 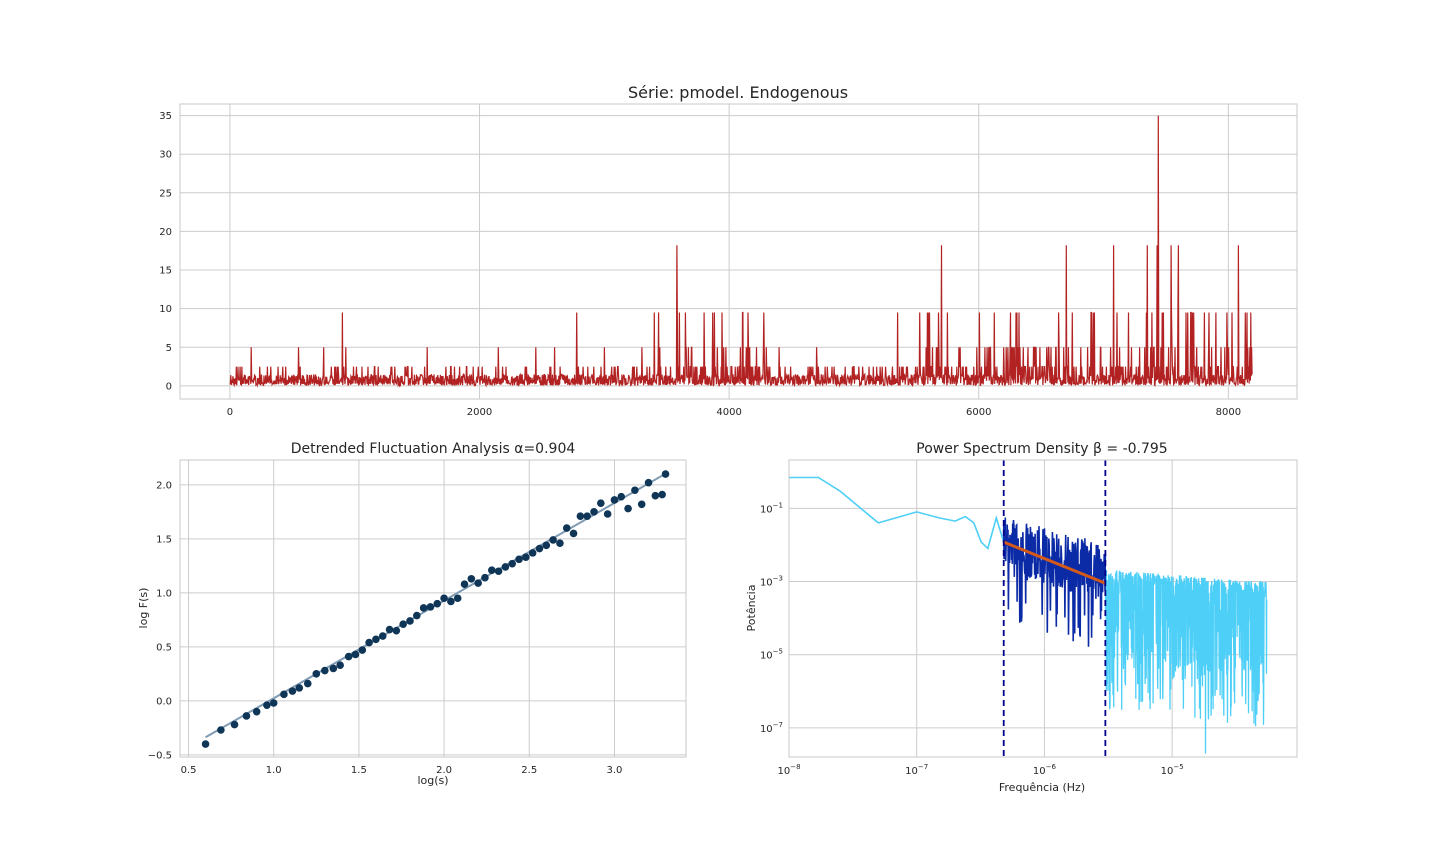 What do you see at coordinates (1041, 449) in the screenshot?
I see `psd-title: Power Spectrum Density β = -0.795` at bounding box center [1041, 449].